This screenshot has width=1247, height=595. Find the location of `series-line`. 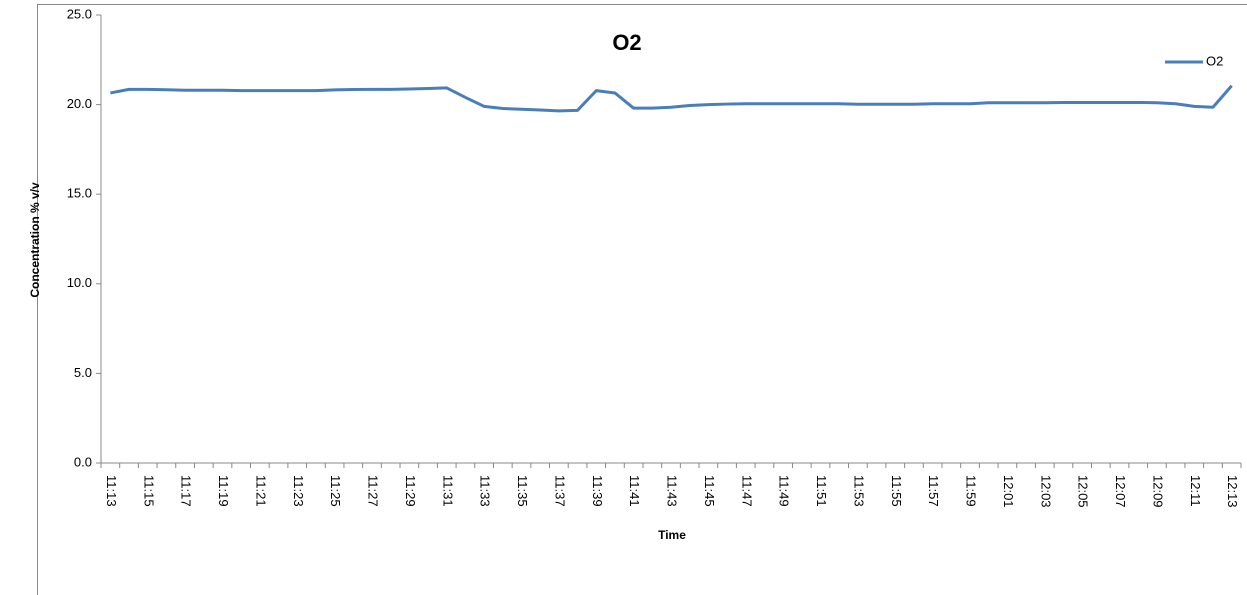

series-line is located at coordinates (671, 98).